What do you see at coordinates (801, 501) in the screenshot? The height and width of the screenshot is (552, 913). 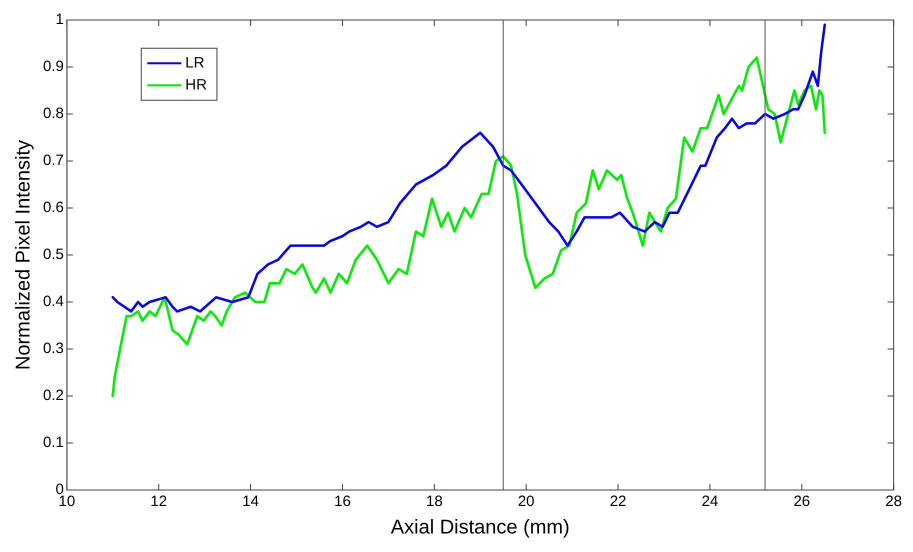 I see `x-tick-label: 26` at bounding box center [801, 501].